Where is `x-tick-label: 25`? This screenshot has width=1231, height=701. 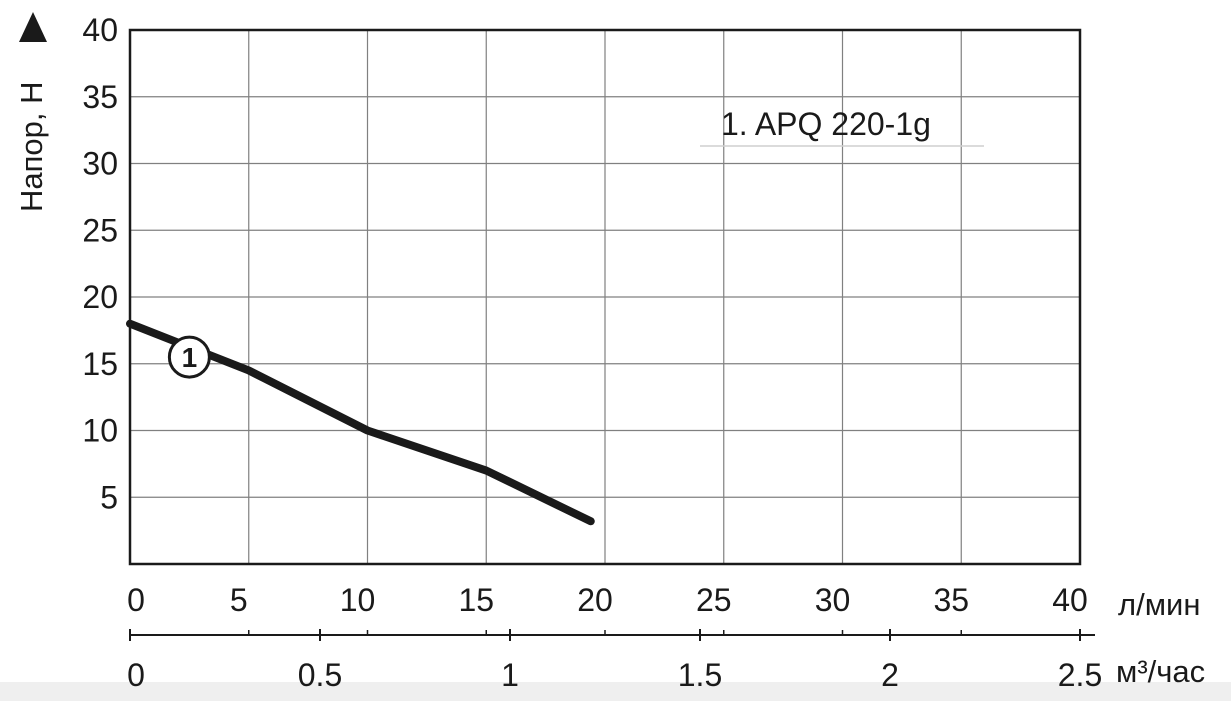
x-tick-label: 25 is located at coordinates (714, 600).